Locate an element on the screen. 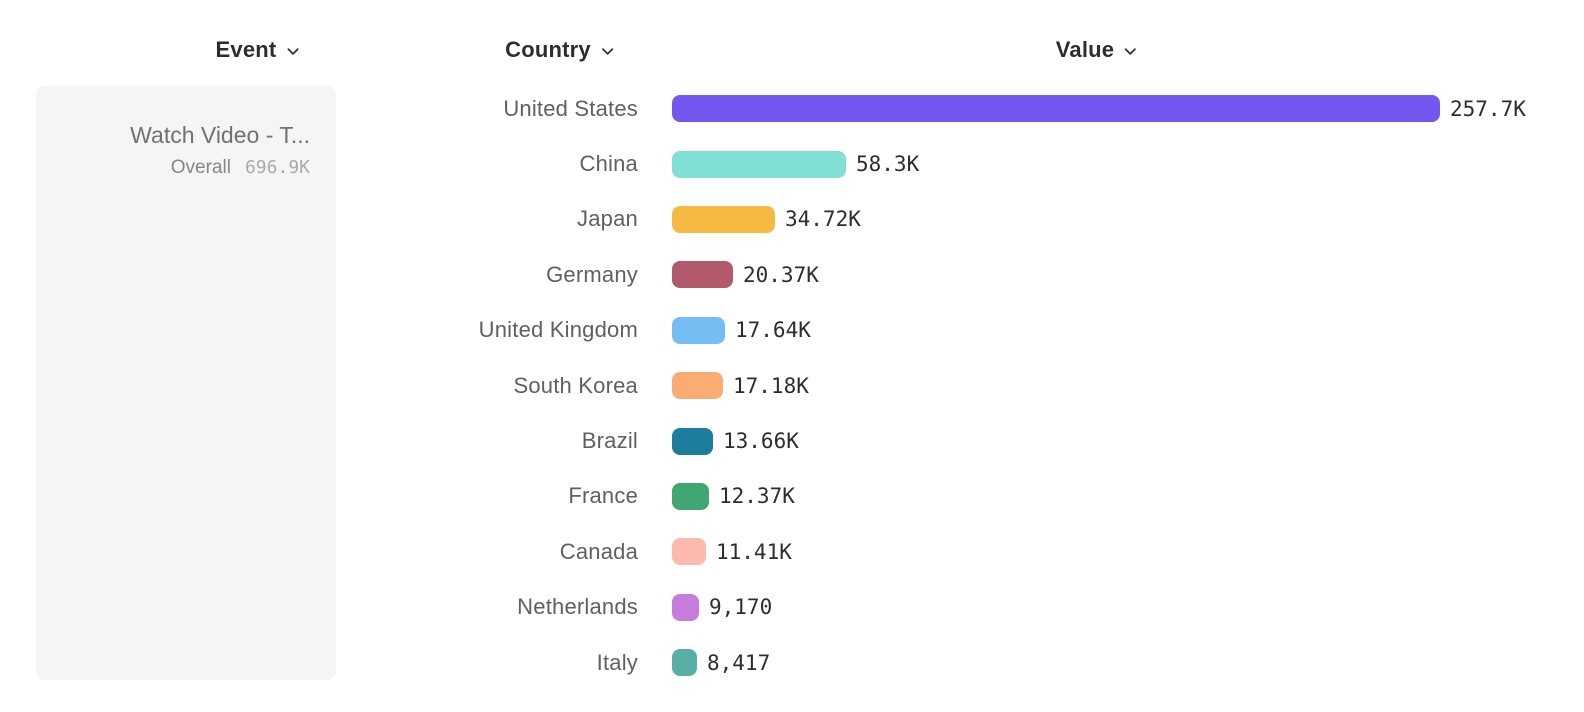 The height and width of the screenshot is (712, 1584). value-label: 257.7K is located at coordinates (1488, 108).